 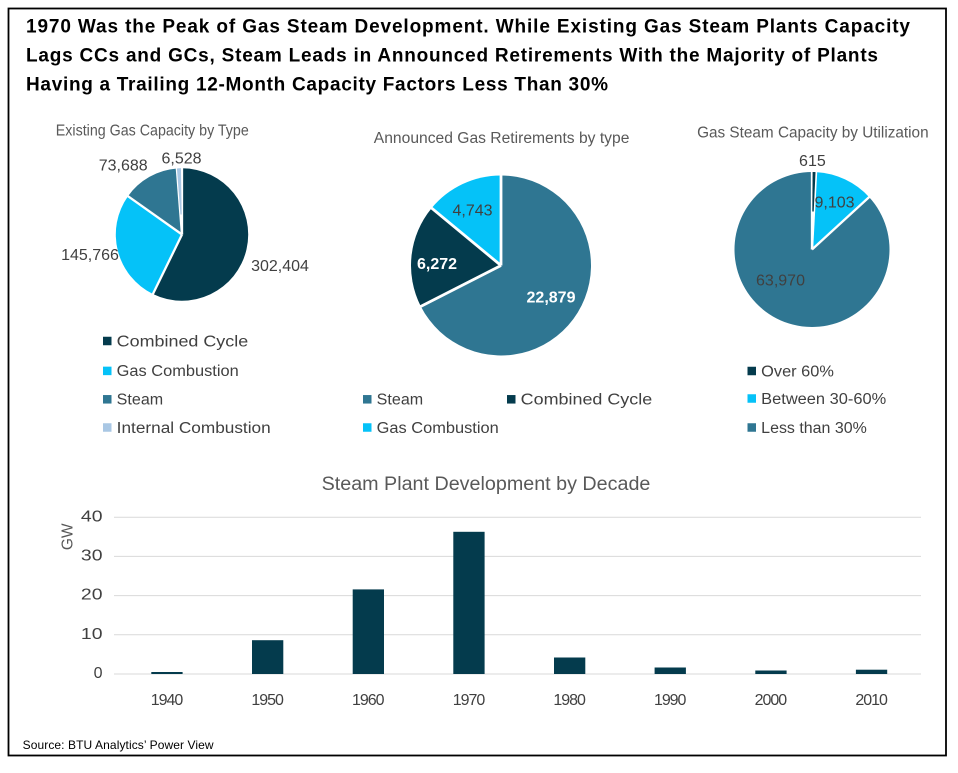 I want to click on svg-text: Over 60%, so click(x=797, y=371).